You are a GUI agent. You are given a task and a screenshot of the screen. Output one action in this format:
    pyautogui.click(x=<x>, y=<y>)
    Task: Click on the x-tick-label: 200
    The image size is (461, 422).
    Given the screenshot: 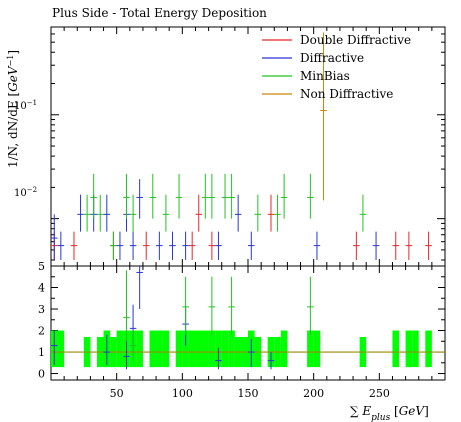 What is the action you would take?
    pyautogui.click(x=313, y=393)
    